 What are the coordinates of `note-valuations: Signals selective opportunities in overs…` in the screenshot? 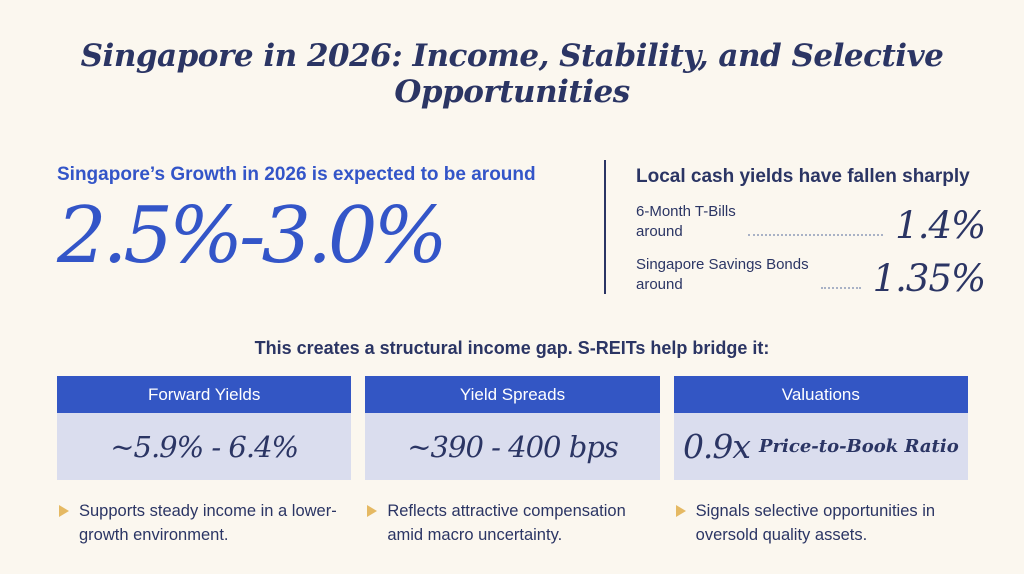 It's located at (821, 524).